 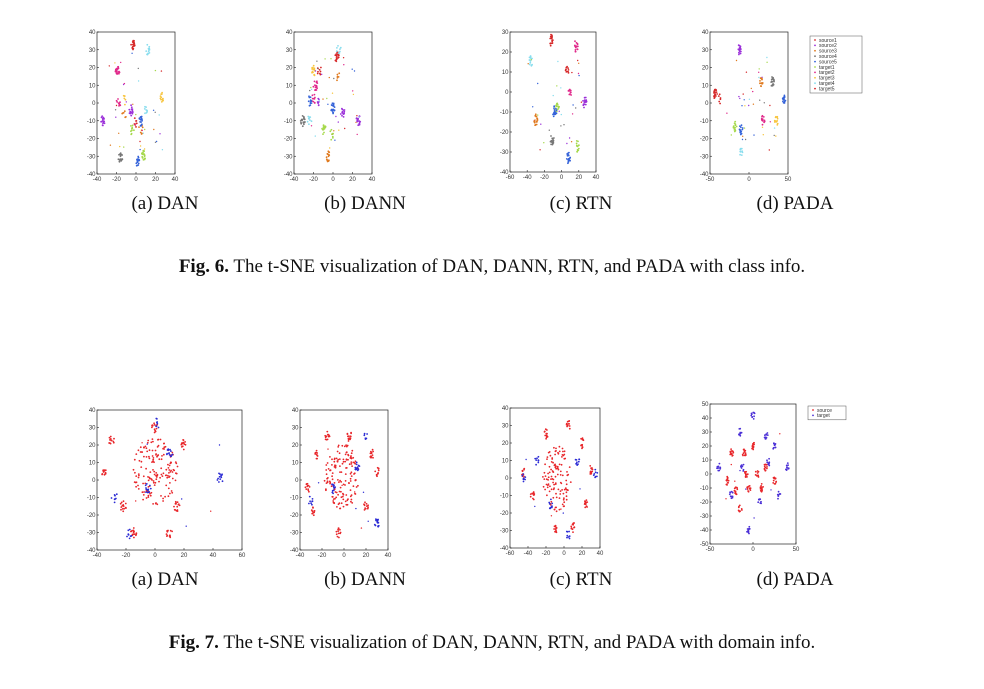 I want to click on legend-label: source5, so click(x=828, y=62).